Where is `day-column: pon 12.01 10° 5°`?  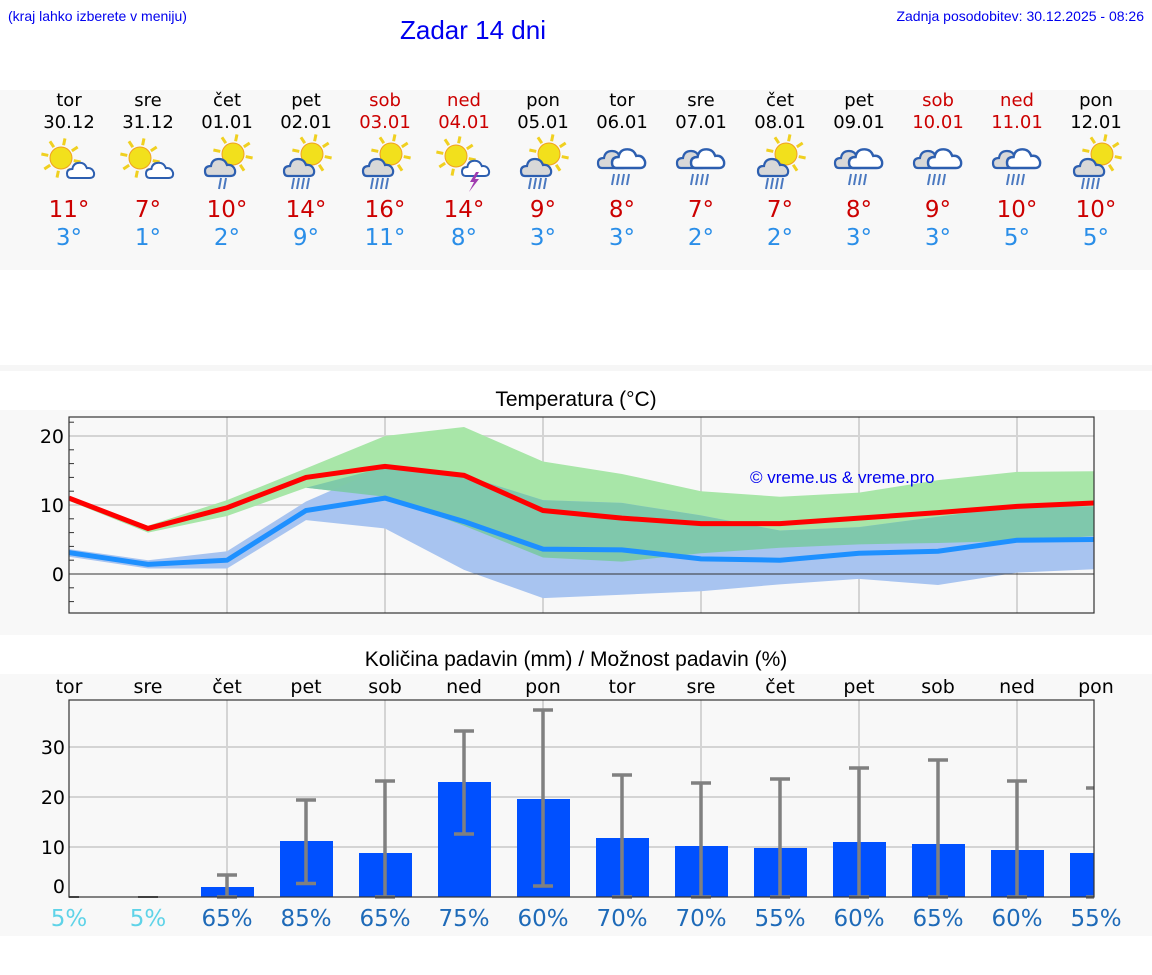 day-column: pon 12.01 10° 5° is located at coordinates (1096, 171).